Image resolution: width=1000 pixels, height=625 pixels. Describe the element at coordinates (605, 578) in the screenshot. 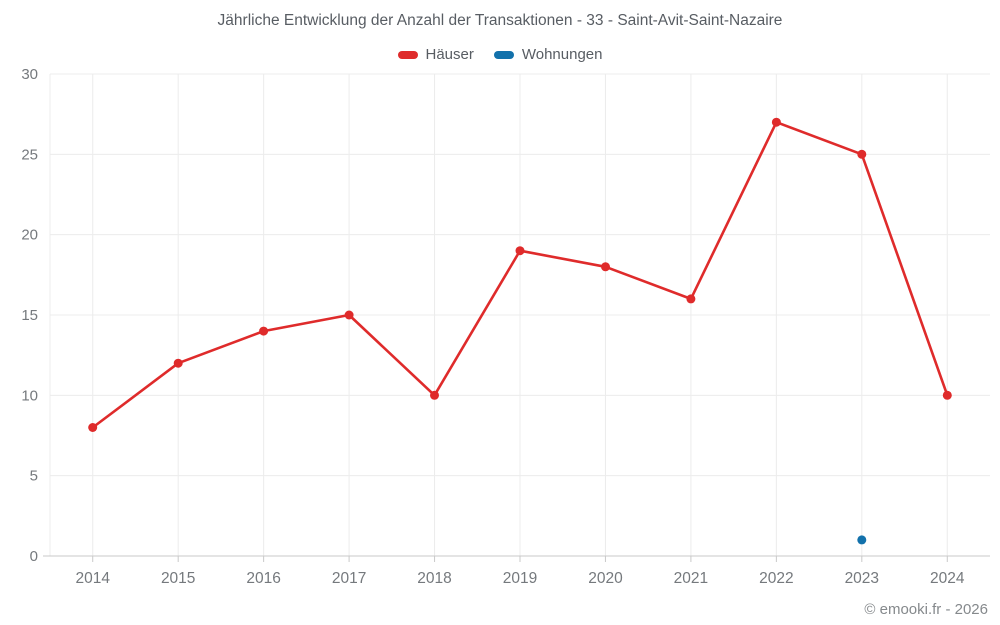

I see `x-tick-label: 2020` at that location.